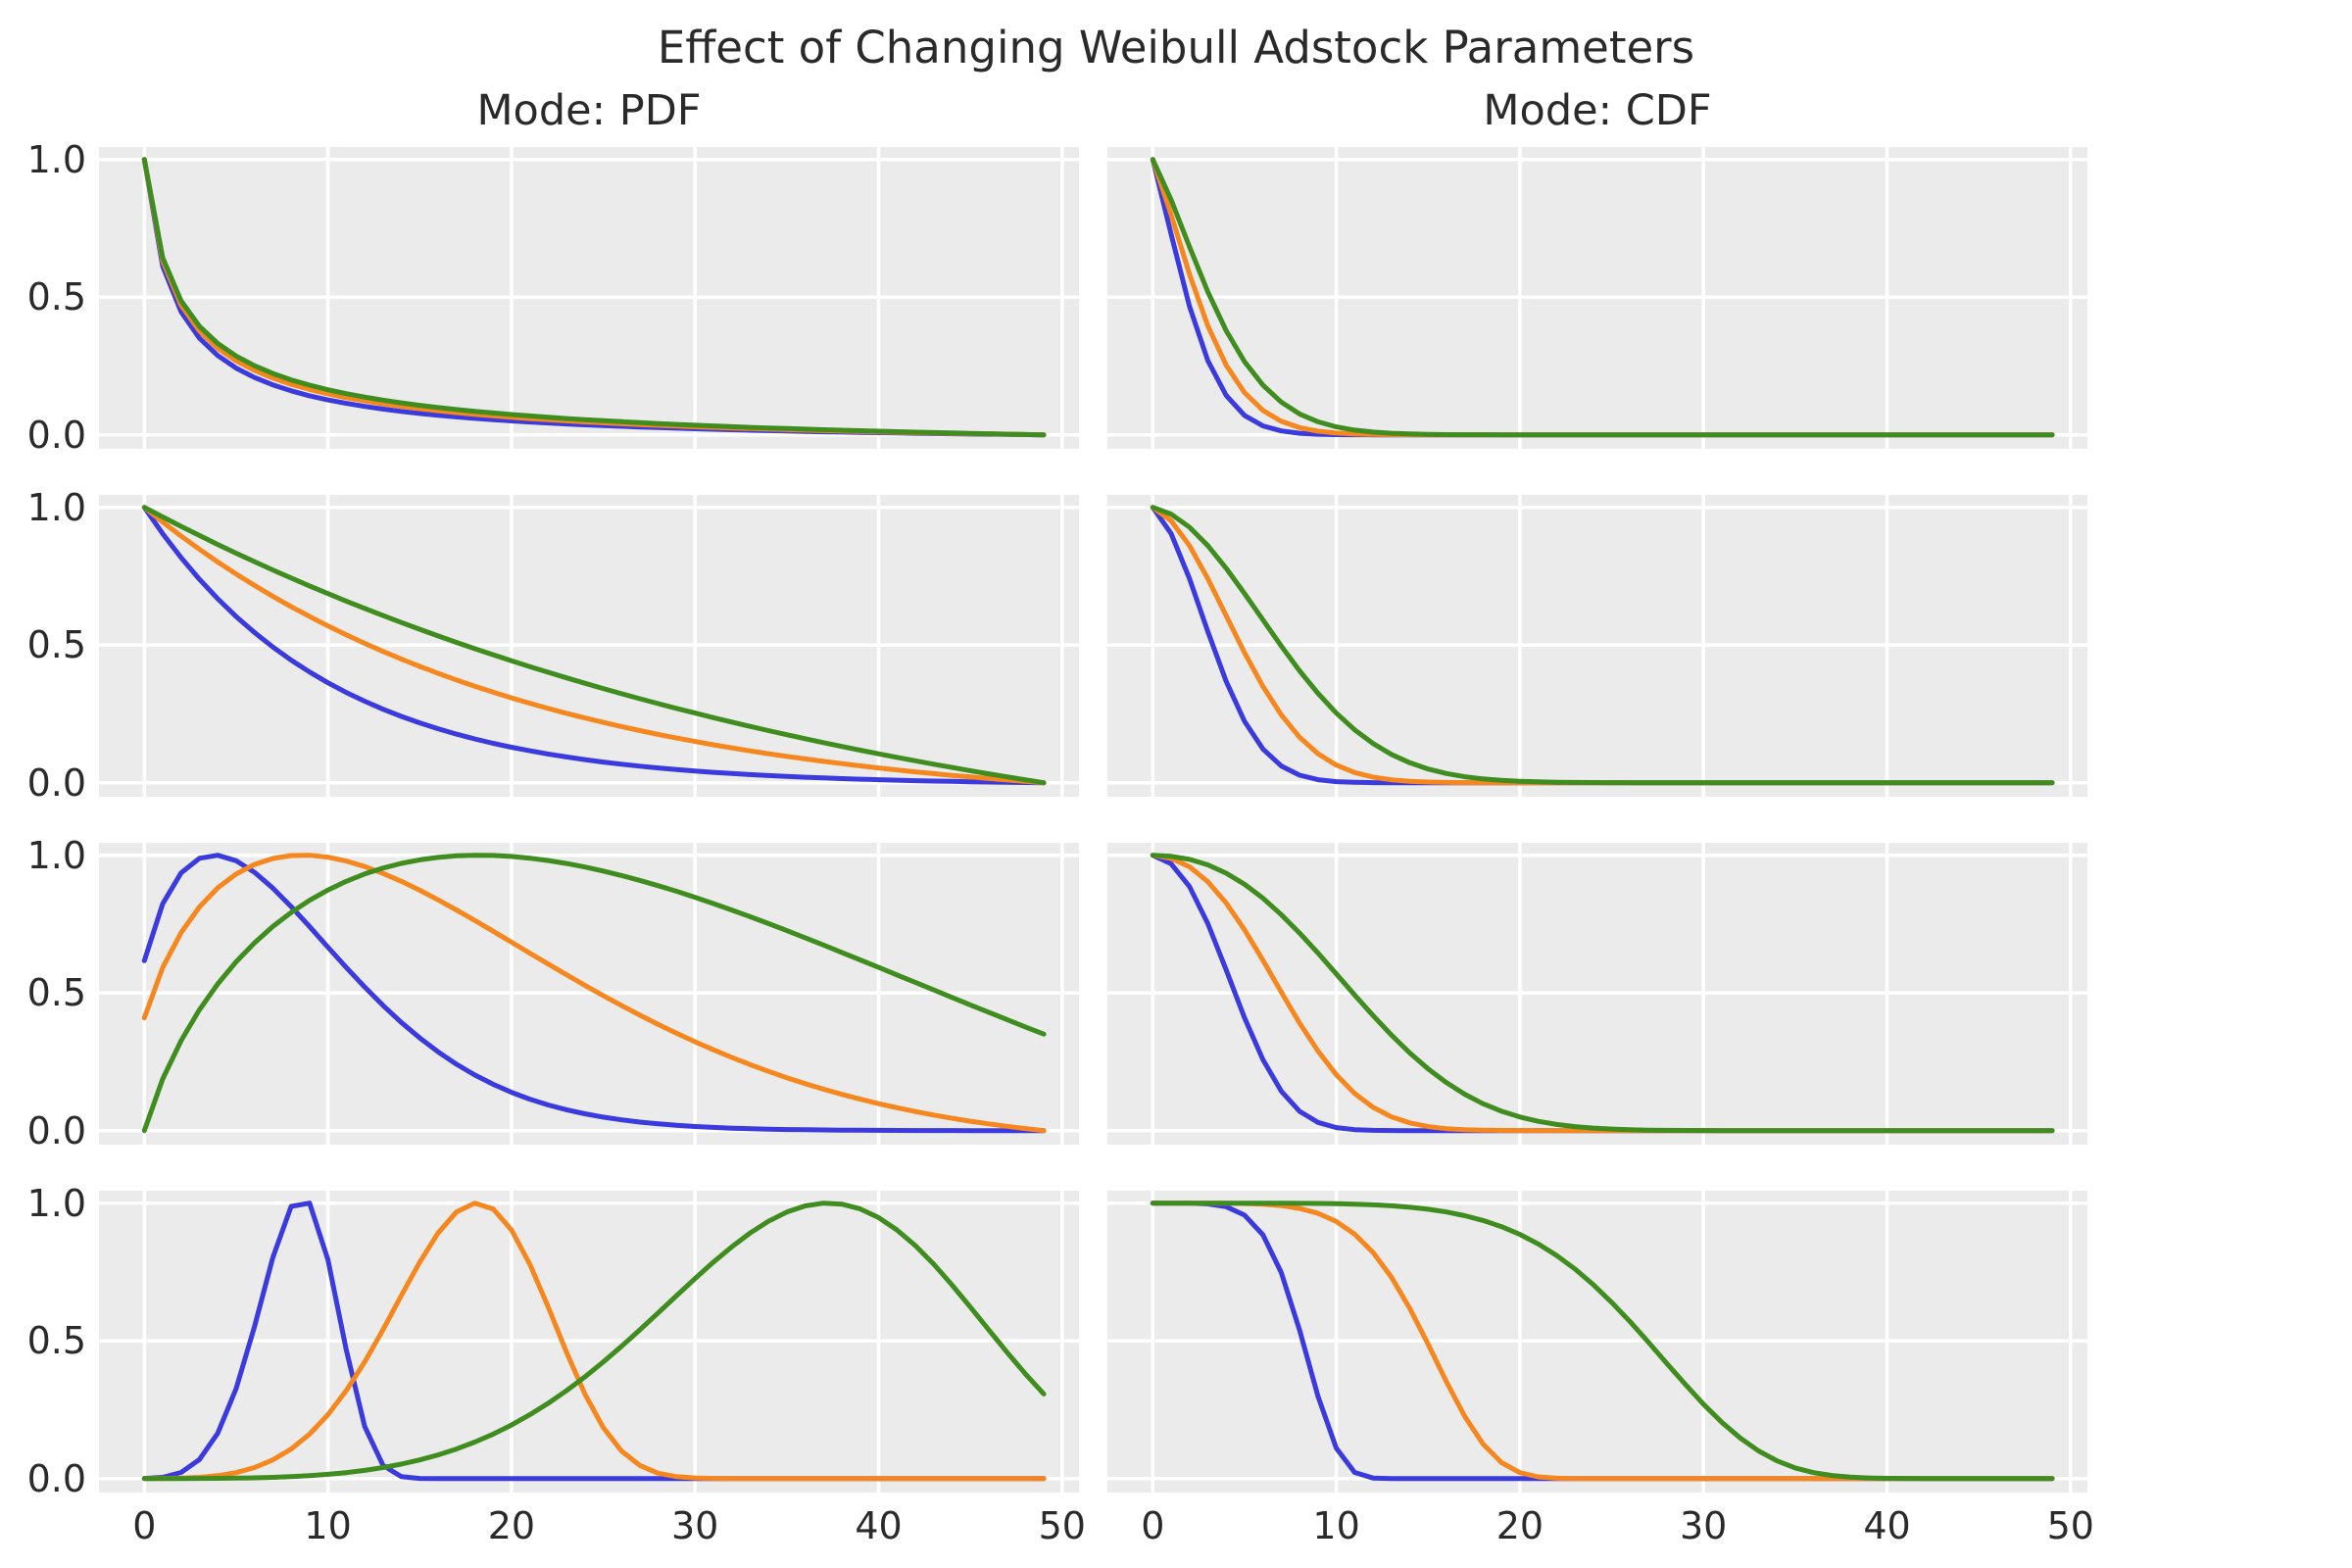 The height and width of the screenshot is (1568, 2352). I want to click on panel-pdf-shape-1.5, so click(589, 994).